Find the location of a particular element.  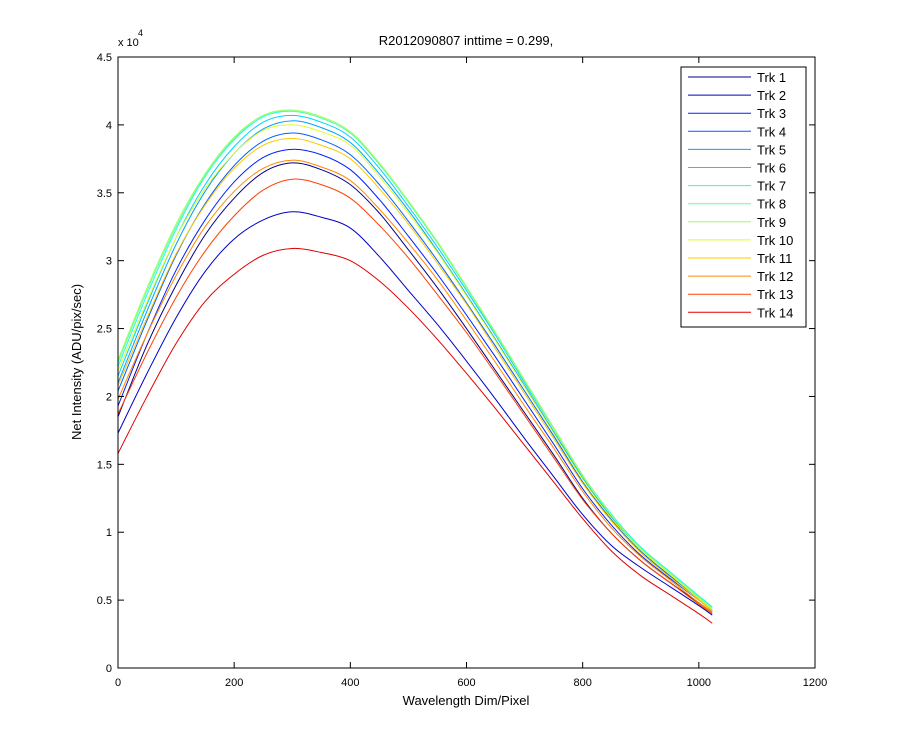

y-tick-label: 0 is located at coordinates (109, 669).